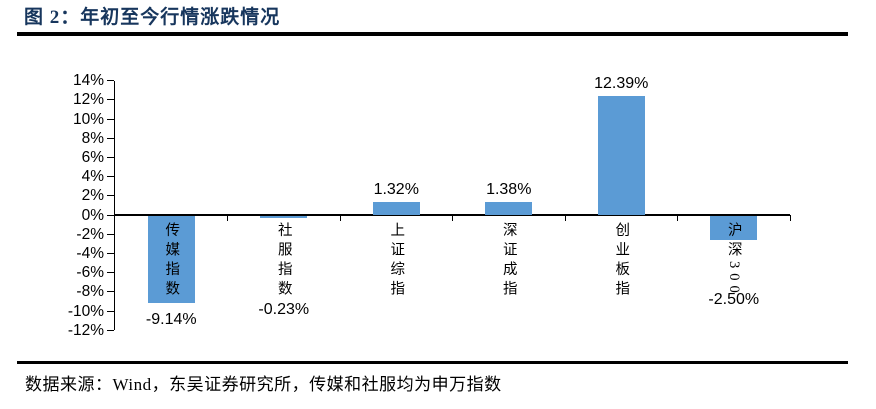 The width and height of the screenshot is (876, 409). I want to click on bar-category-label: 创业板指, so click(621, 261).